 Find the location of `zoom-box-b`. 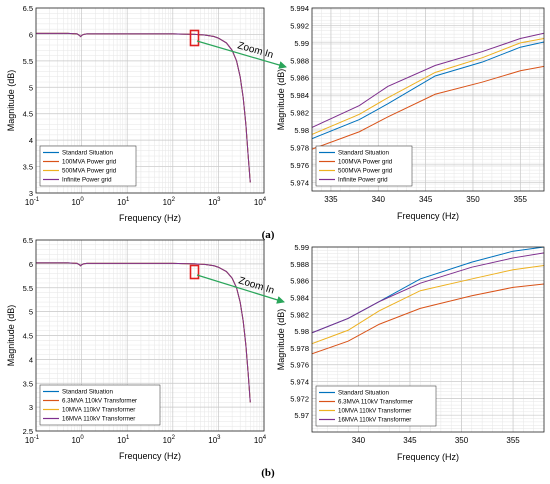

zoom-box-b is located at coordinates (194, 272).